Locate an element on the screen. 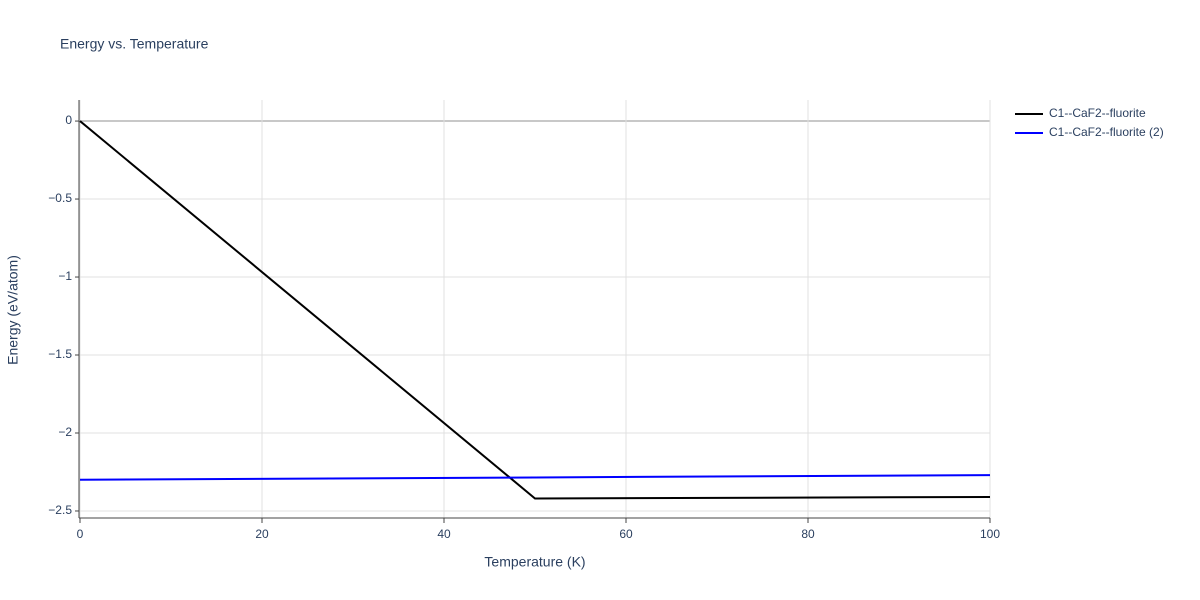 The image size is (1200, 600). x-axis-title: Temperature (K) is located at coordinates (534, 562).